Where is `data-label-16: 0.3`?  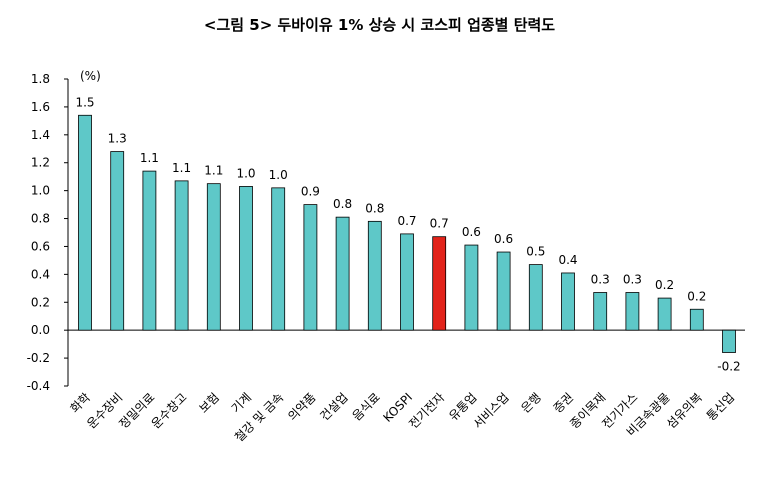
data-label-16: 0.3 is located at coordinates (600, 280).